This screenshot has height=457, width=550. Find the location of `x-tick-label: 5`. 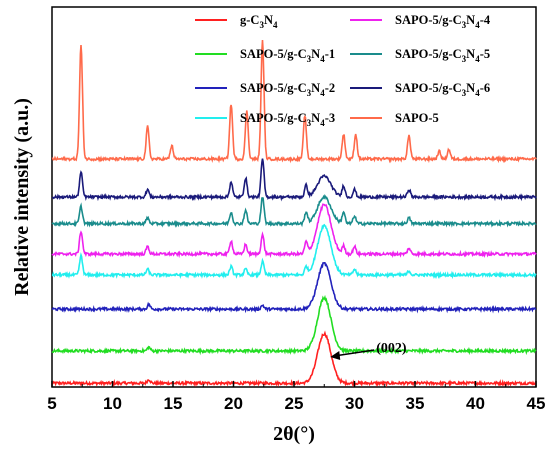

x-tick-label: 5 is located at coordinates (51, 403).